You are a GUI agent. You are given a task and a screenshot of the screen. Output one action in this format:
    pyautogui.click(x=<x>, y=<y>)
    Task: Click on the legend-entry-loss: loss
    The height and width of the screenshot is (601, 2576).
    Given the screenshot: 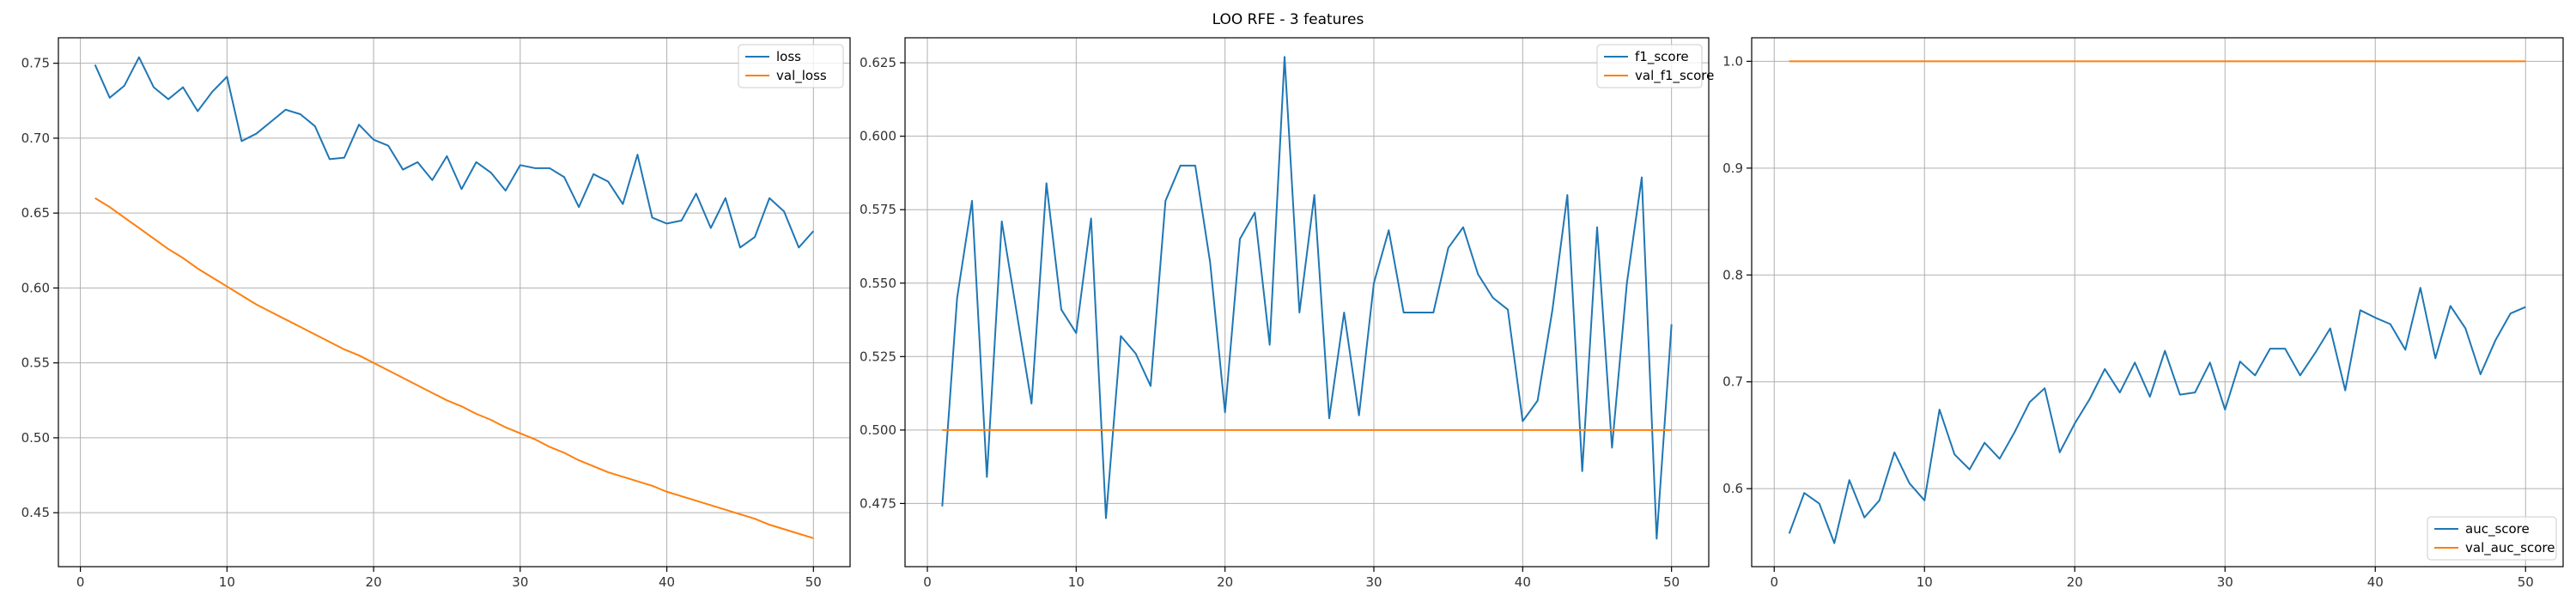 What is the action you would take?
    pyautogui.click(x=788, y=57)
    